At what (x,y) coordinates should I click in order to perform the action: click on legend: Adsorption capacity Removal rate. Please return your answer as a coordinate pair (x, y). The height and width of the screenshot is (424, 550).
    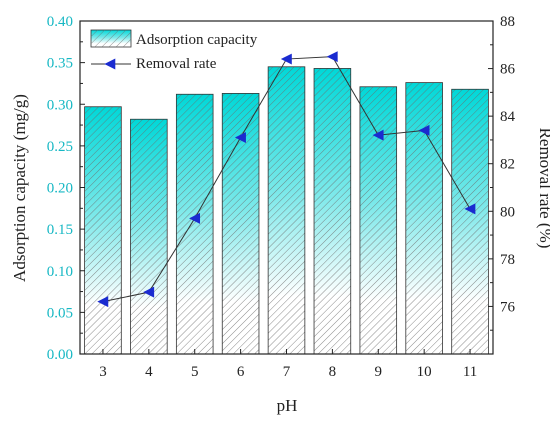
    Looking at the image, I should click on (174, 50).